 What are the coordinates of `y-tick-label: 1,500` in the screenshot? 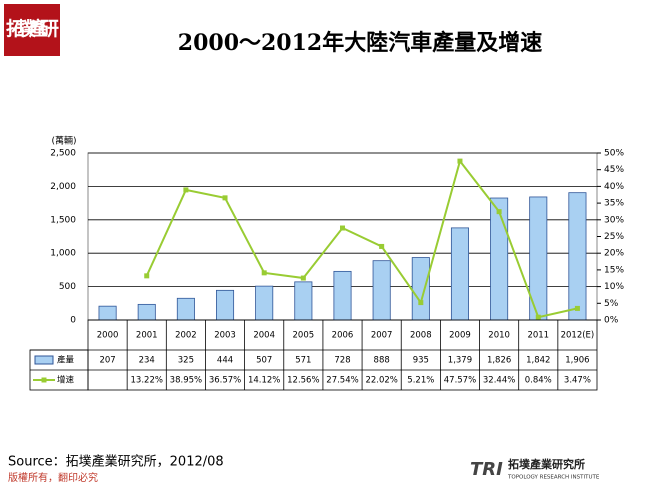 It's located at (63, 220).